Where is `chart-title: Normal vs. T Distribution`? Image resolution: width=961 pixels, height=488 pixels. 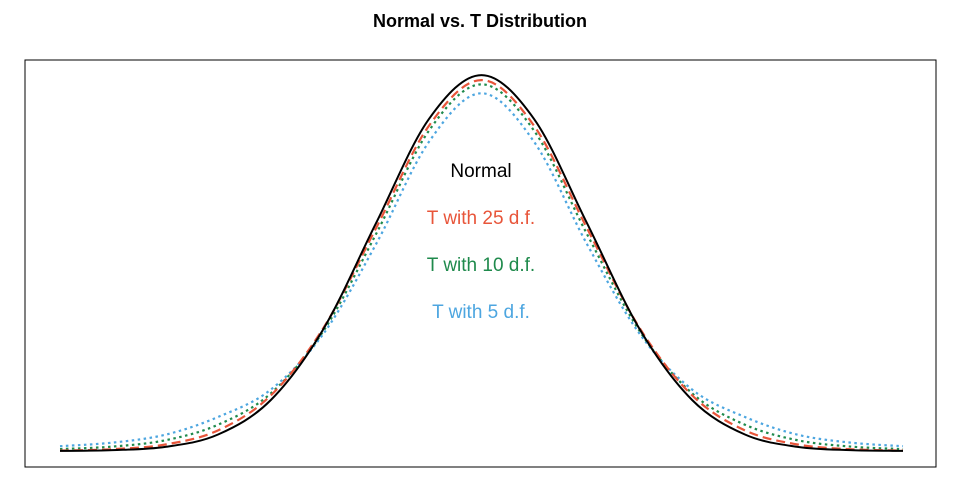 chart-title: Normal vs. T Distribution is located at coordinates (480, 21).